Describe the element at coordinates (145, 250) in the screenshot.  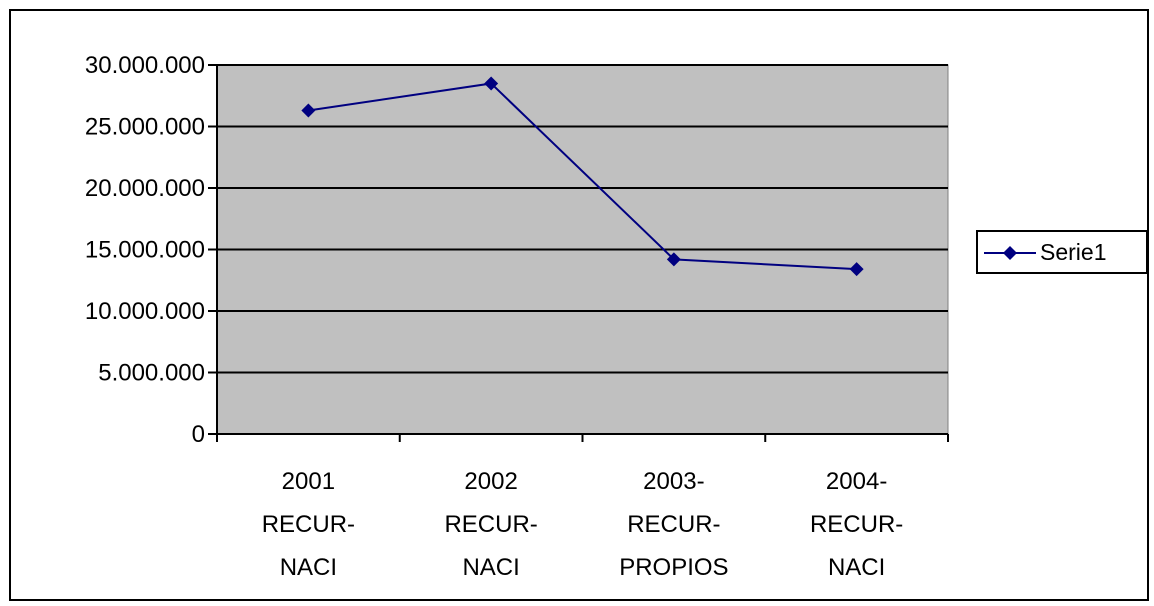
I see `y-tick-label: 15.000.000` at that location.